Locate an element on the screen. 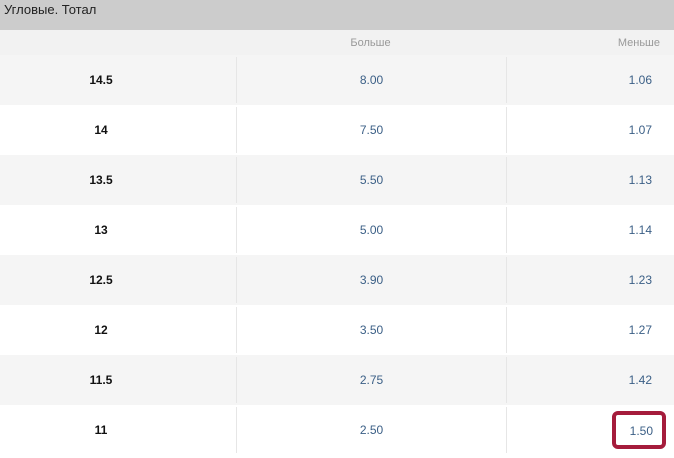 This screenshot has width=674, height=458. total-line: 14.5 is located at coordinates (118, 80).